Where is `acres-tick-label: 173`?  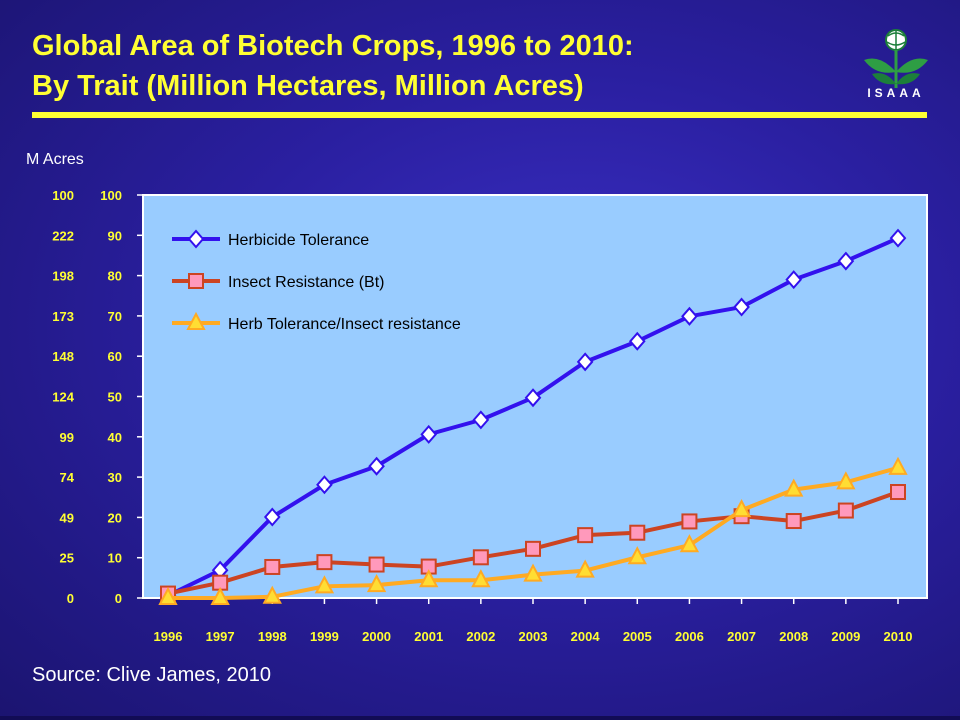
acres-tick-label: 173 is located at coordinates (63, 316).